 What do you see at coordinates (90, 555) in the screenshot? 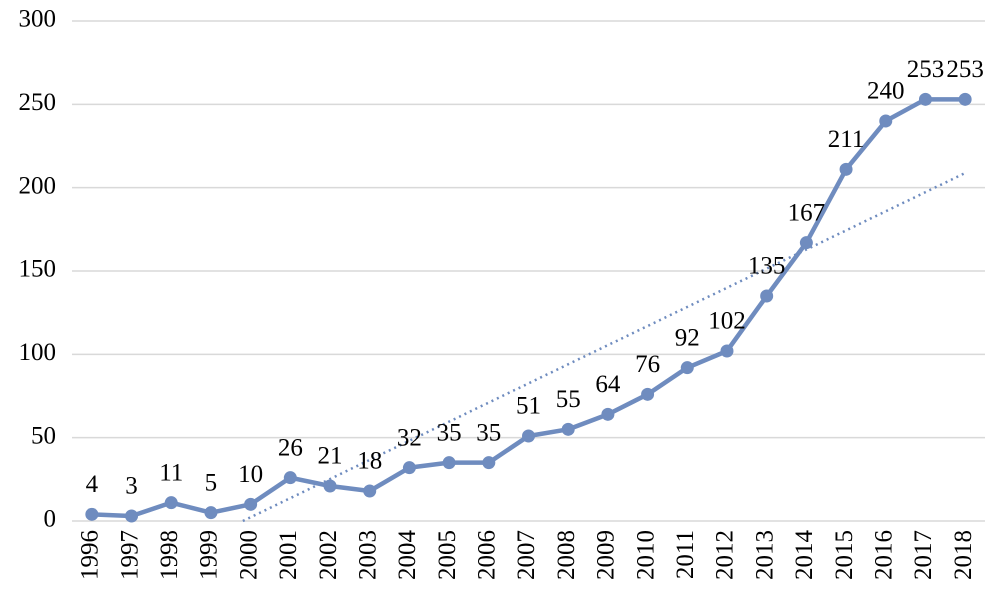
I see `x-tick-label: 1996` at bounding box center [90, 555].